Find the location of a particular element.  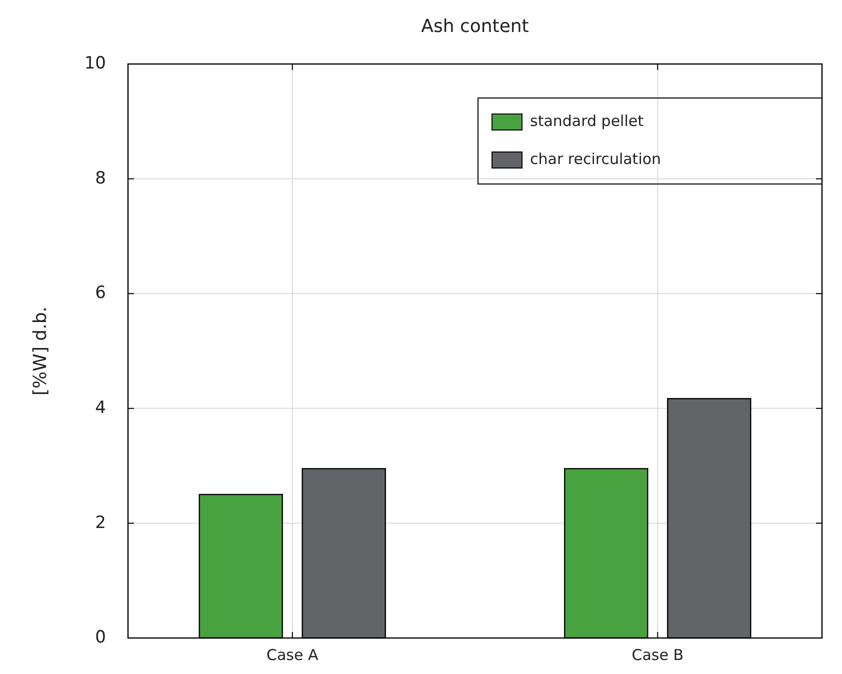

y-tick-label: 8 is located at coordinates (100, 178).